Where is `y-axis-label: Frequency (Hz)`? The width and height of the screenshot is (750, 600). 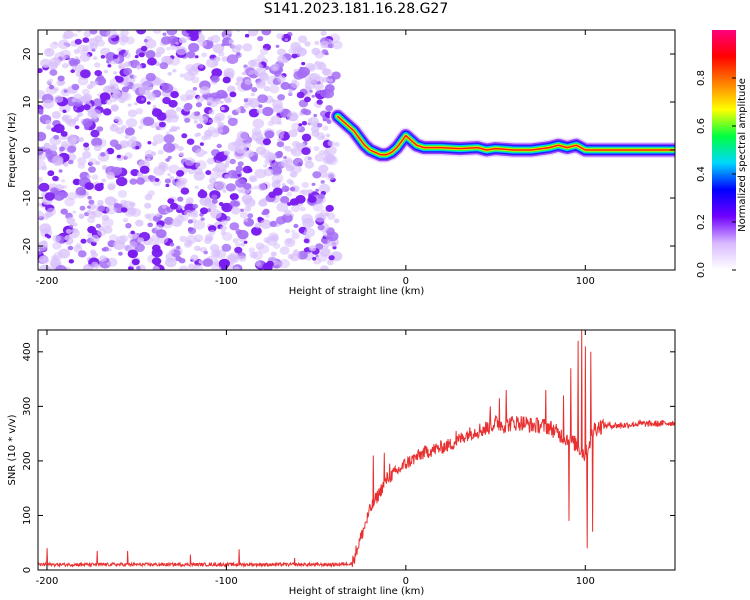
y-axis-label: Frequency (Hz) is located at coordinates (12, 150).